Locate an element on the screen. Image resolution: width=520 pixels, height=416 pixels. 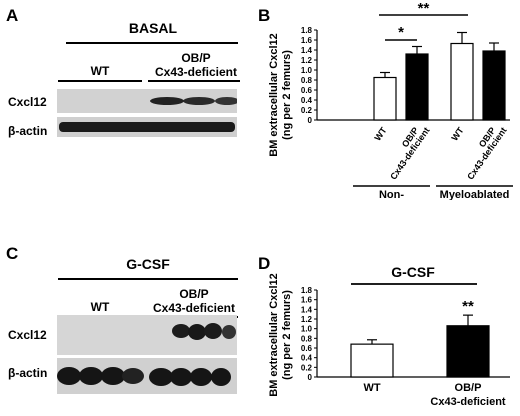
chart-d-y-tick-label: 1.6 is located at coordinates (307, 300).